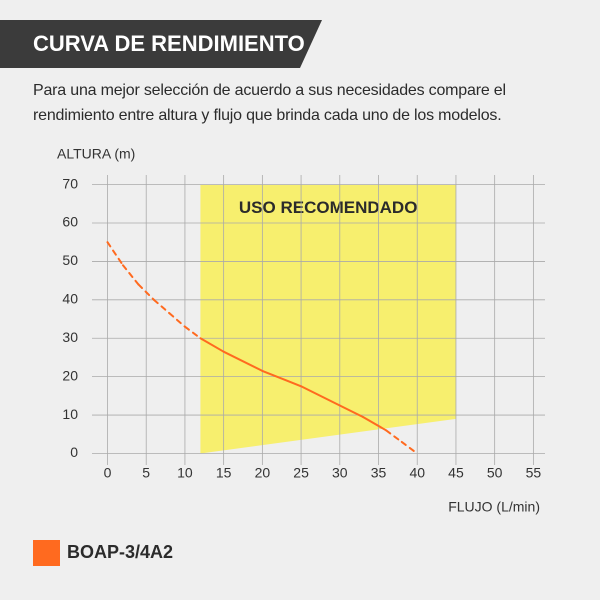 Image resolution: width=600 pixels, height=600 pixels. I want to click on x-axis-label: FLUJO (L/min), so click(494, 507).